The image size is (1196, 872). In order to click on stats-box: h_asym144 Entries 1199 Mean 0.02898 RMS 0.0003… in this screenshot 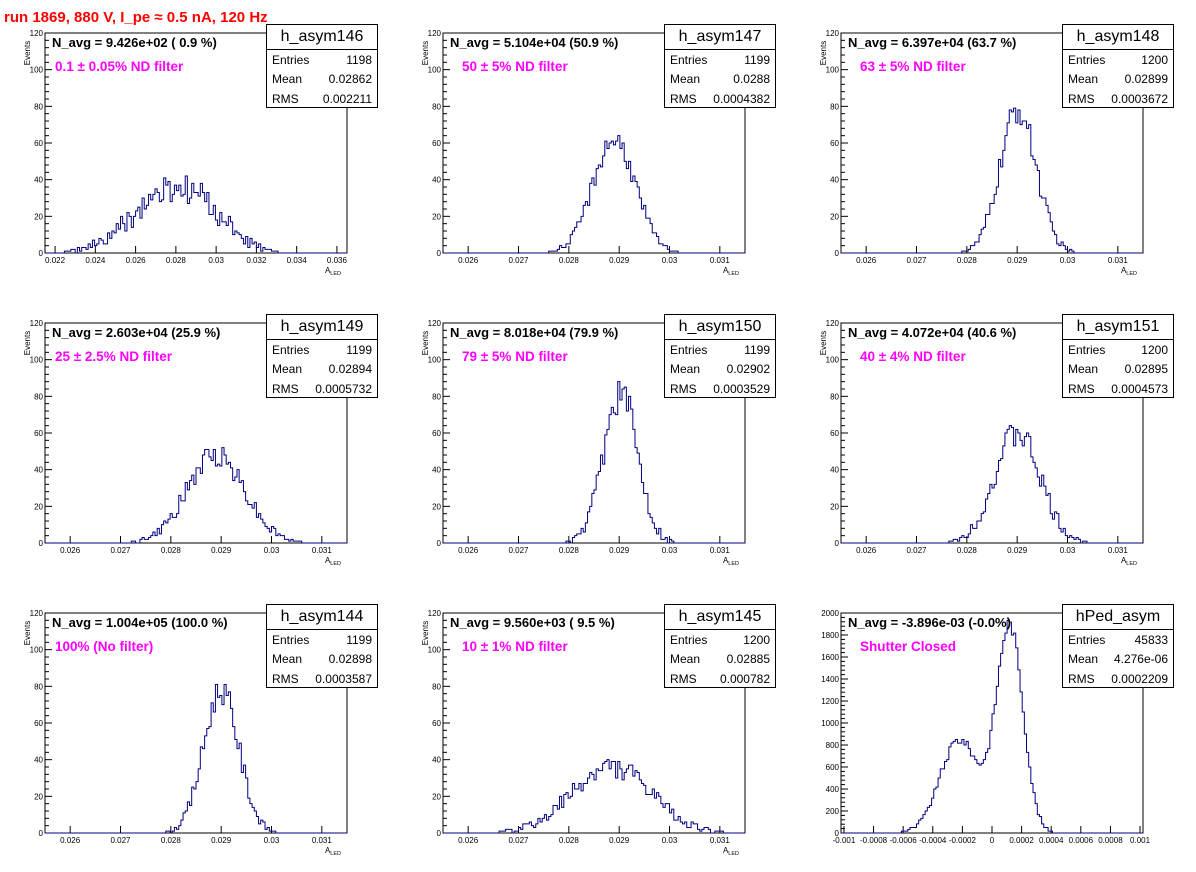, I will do `click(322, 646)`.